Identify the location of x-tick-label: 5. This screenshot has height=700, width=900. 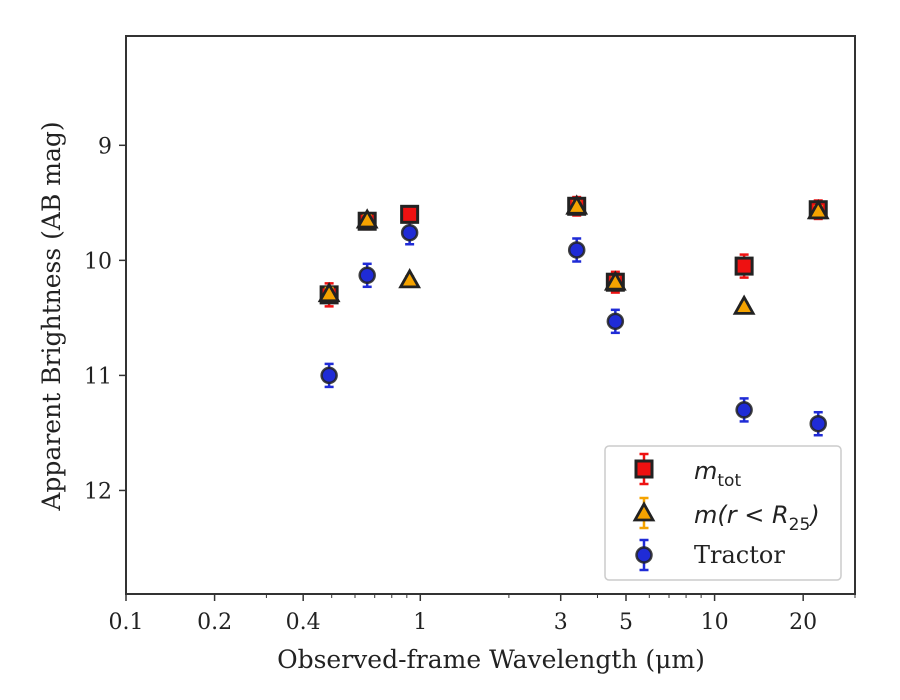
(626, 622).